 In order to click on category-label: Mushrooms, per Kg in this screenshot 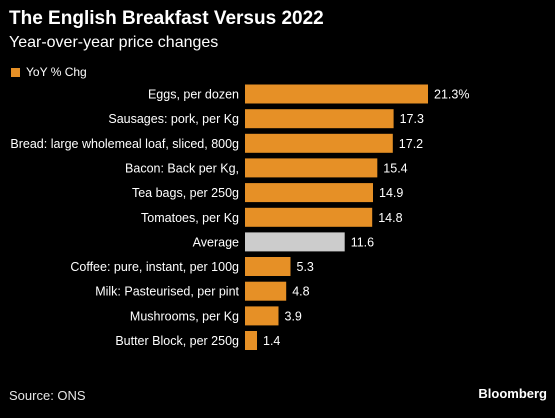, I will do `click(184, 316)`.